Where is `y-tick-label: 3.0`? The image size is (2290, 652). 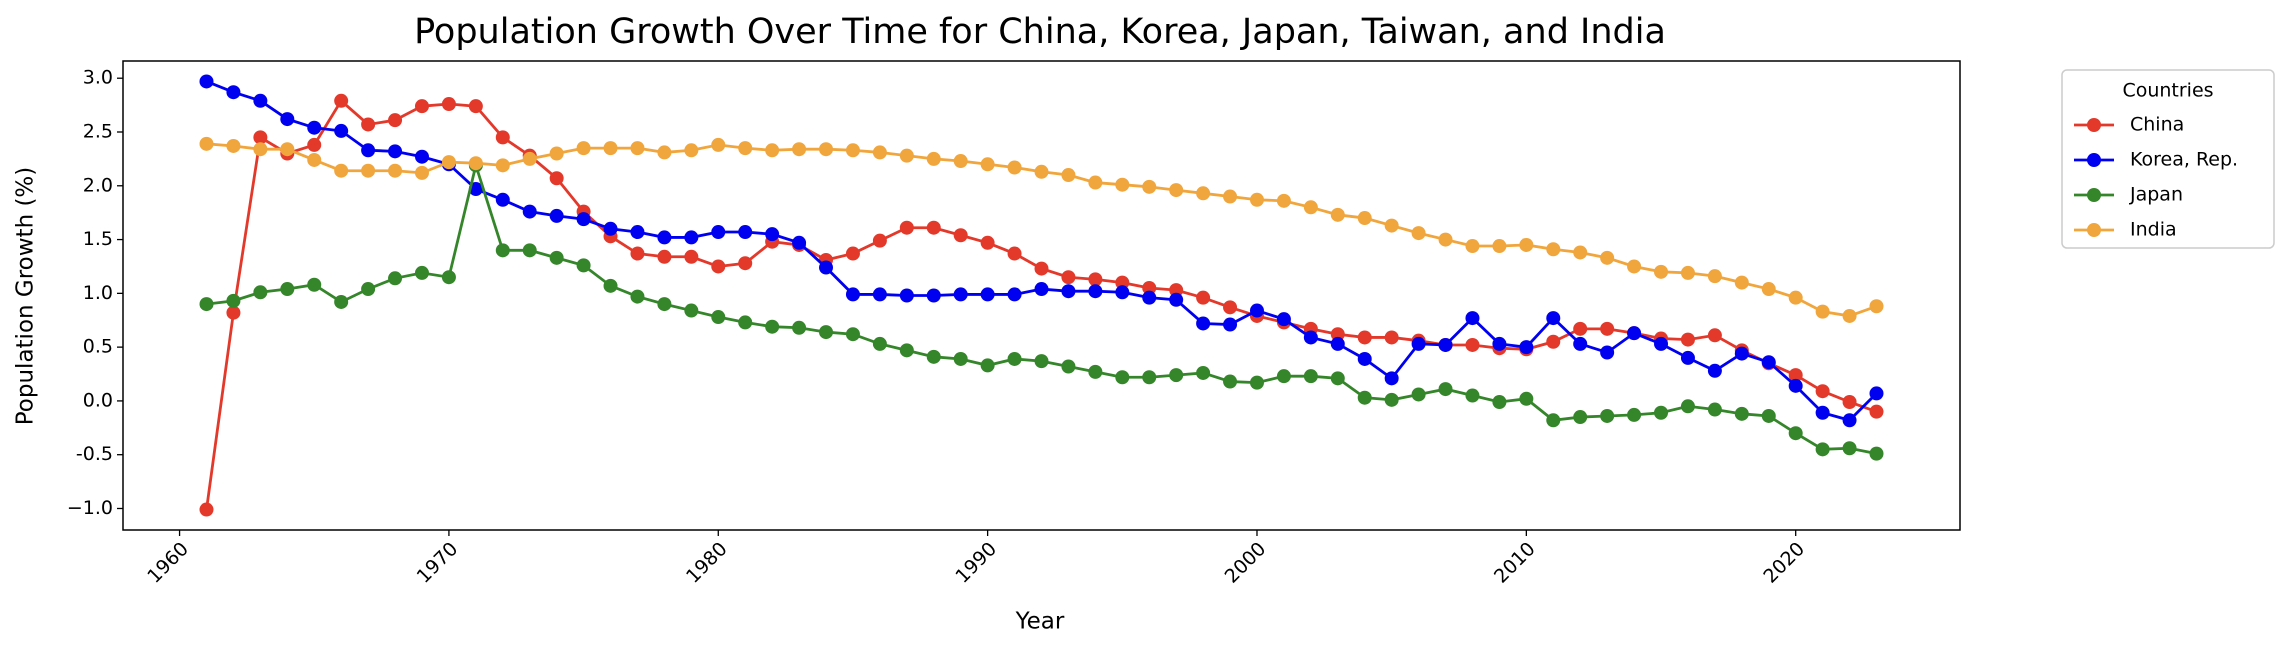
y-tick-label: 3.0 is located at coordinates (98, 78).